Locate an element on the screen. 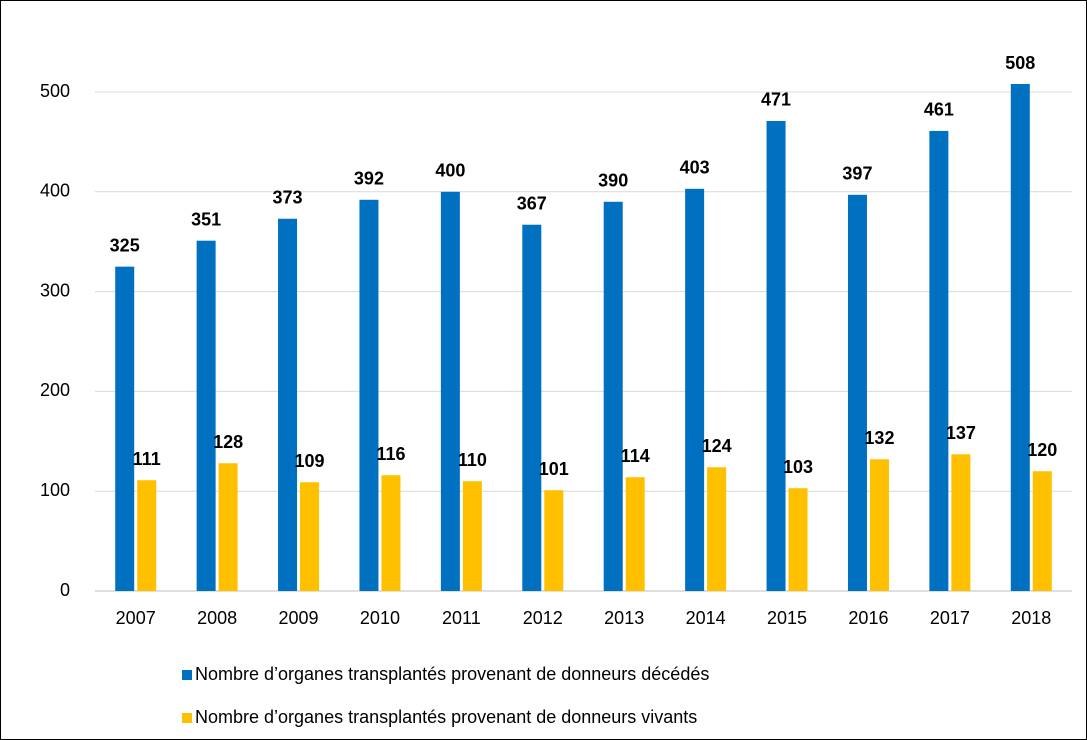 This screenshot has height=740, width=1087. data-label: 110 is located at coordinates (472, 460).